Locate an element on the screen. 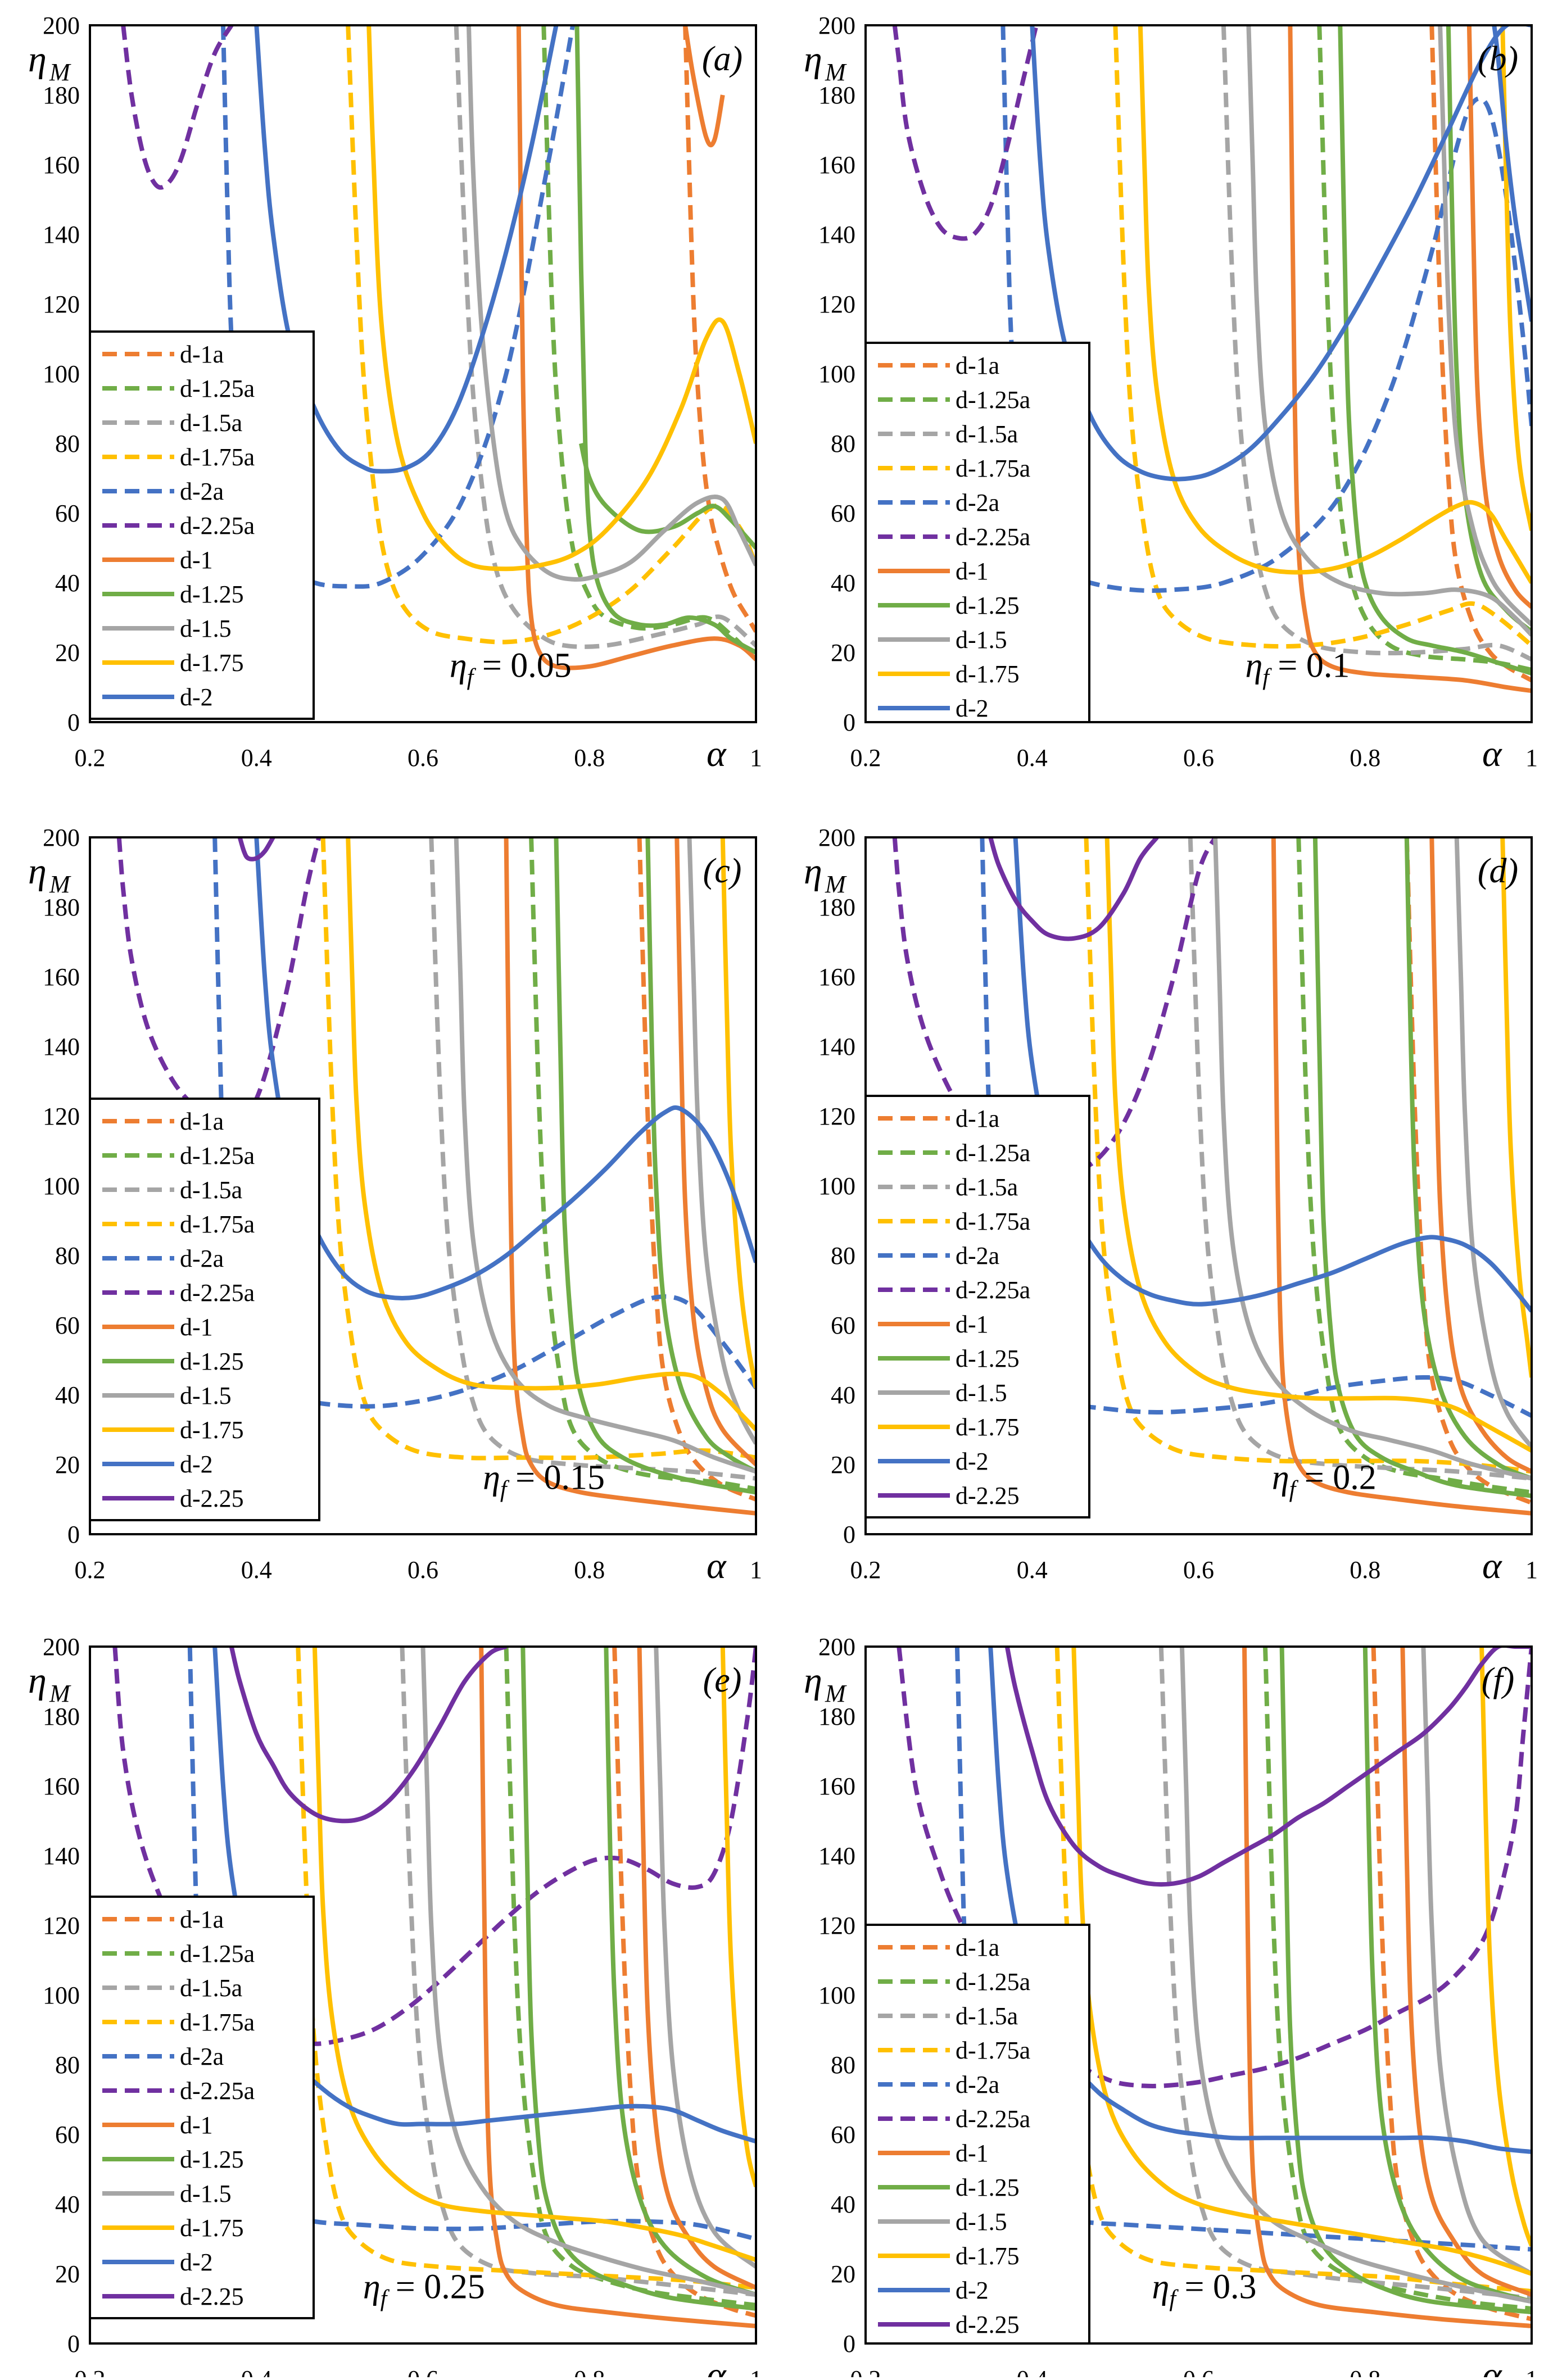  y-tick-label: 100 is located at coordinates (61, 1186).